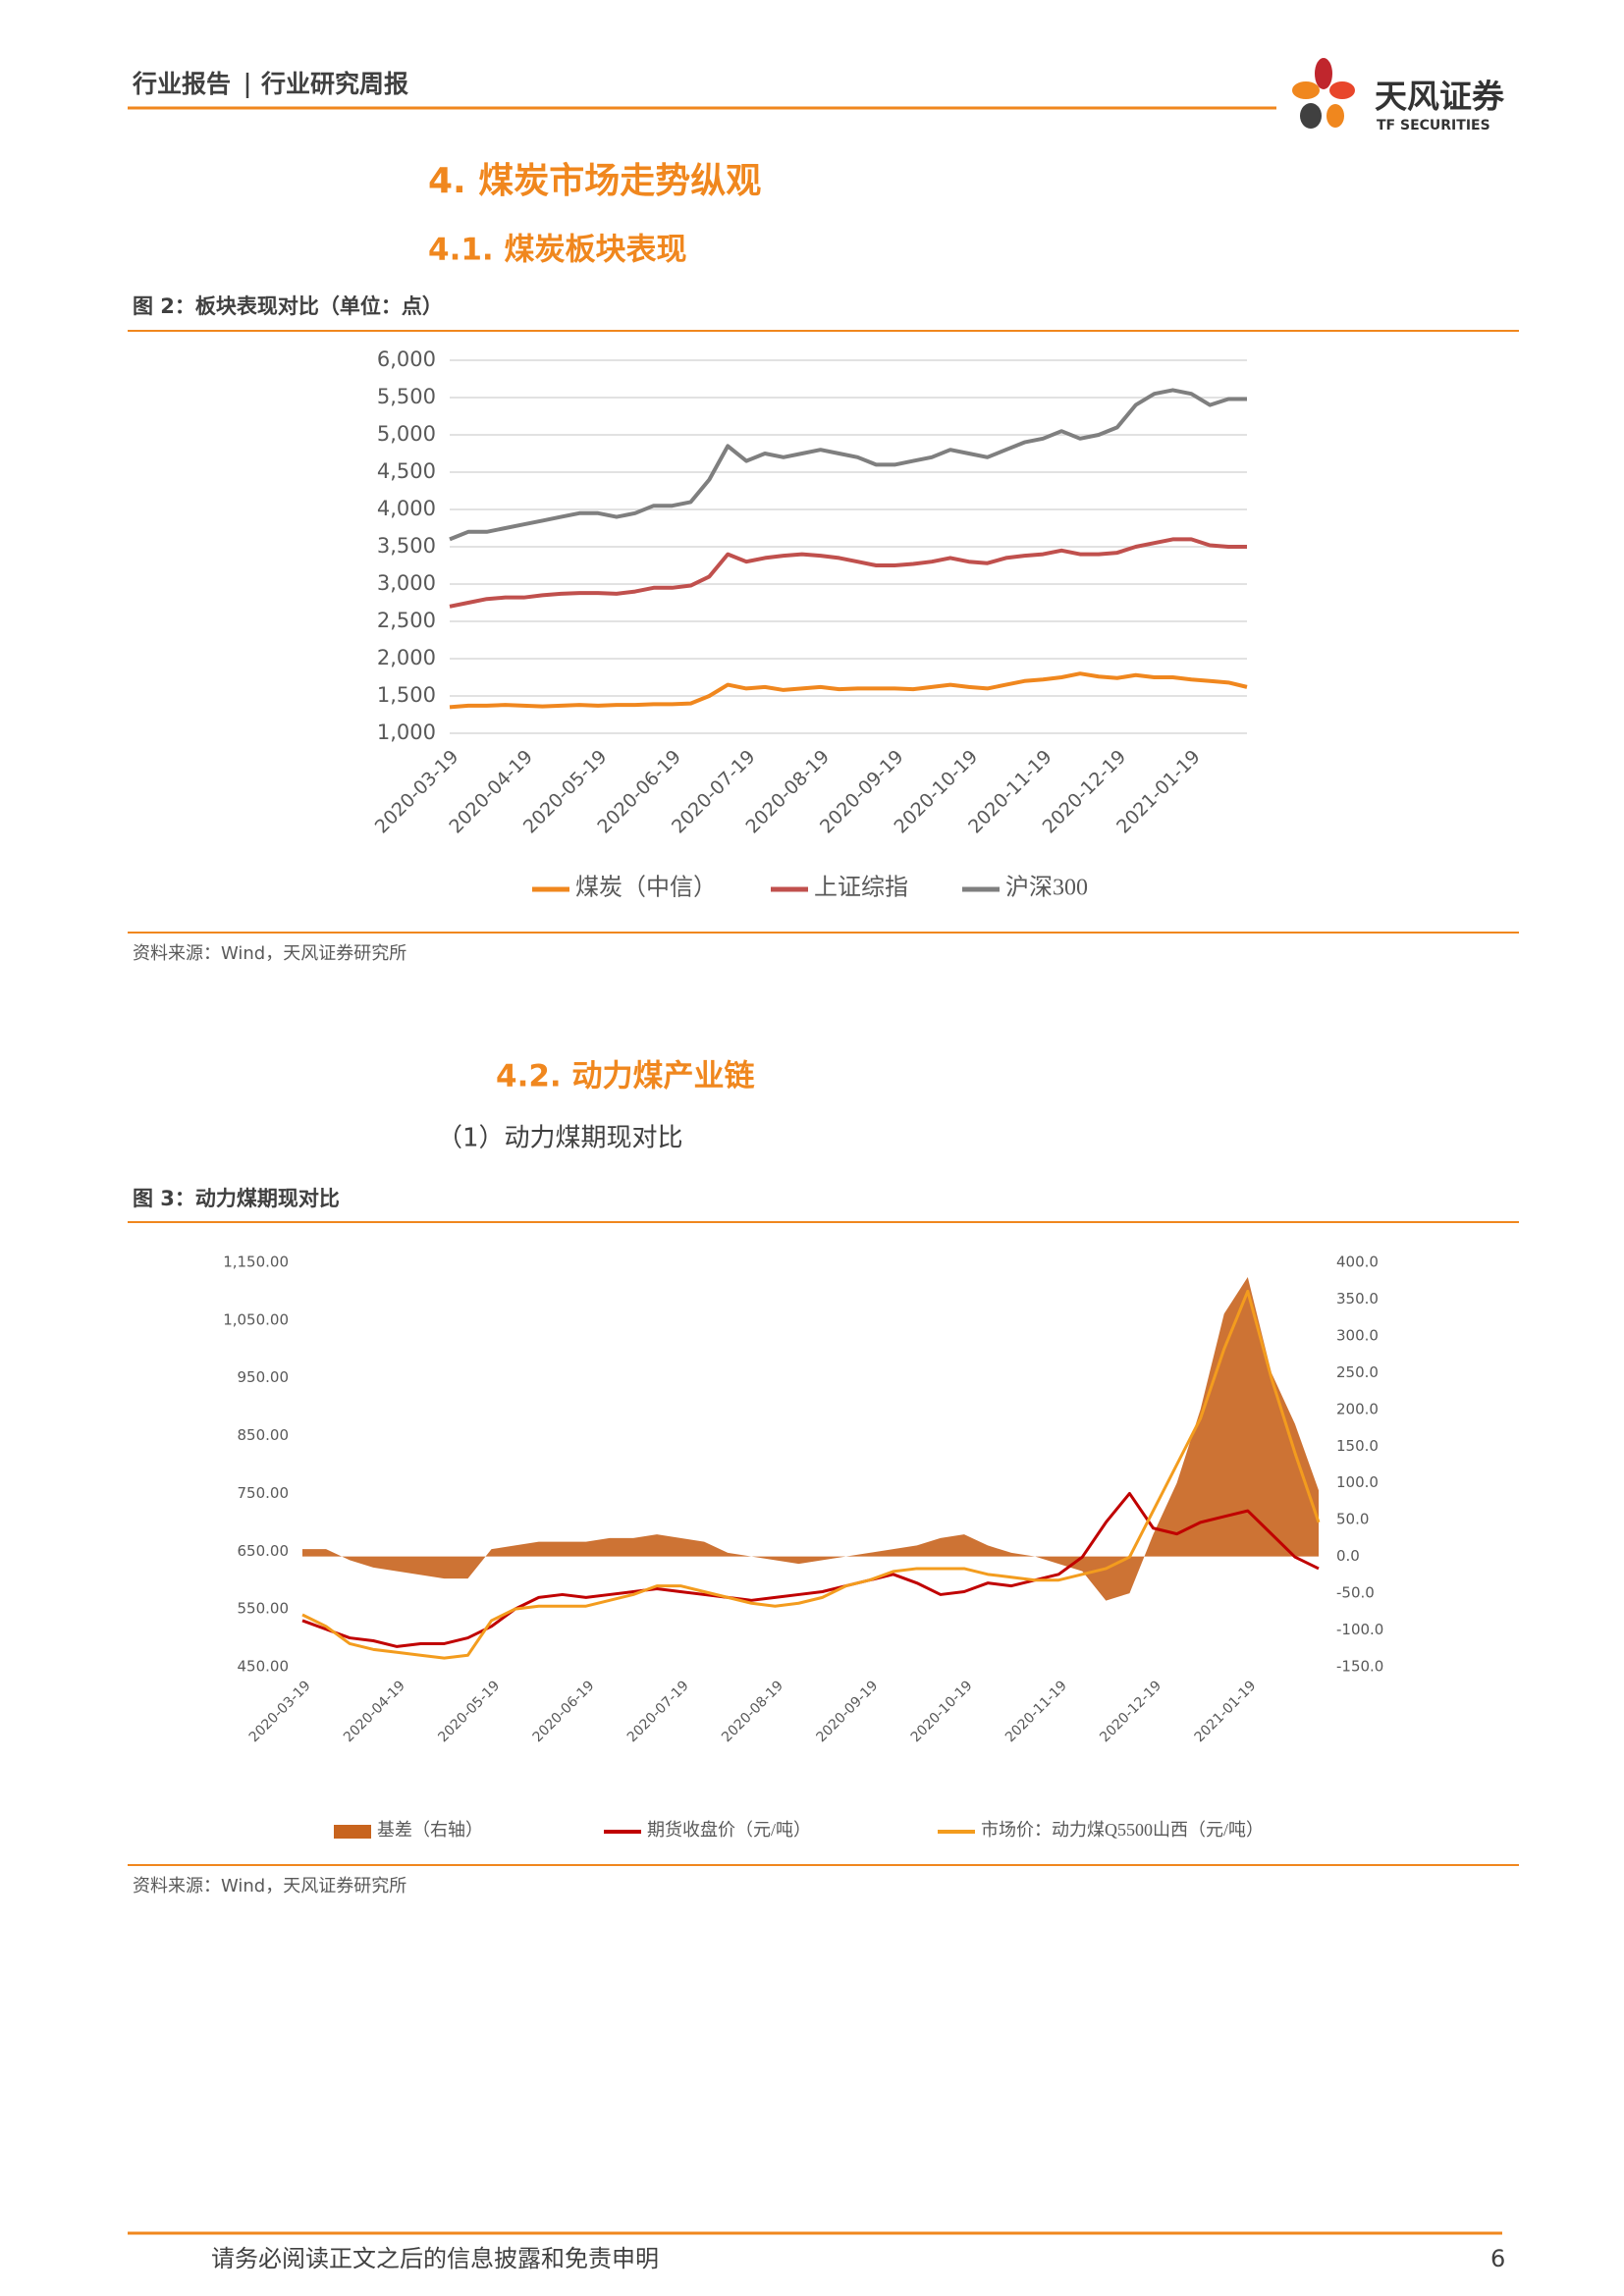  I want to click on header-right: 行业研究周报, so click(334, 84).